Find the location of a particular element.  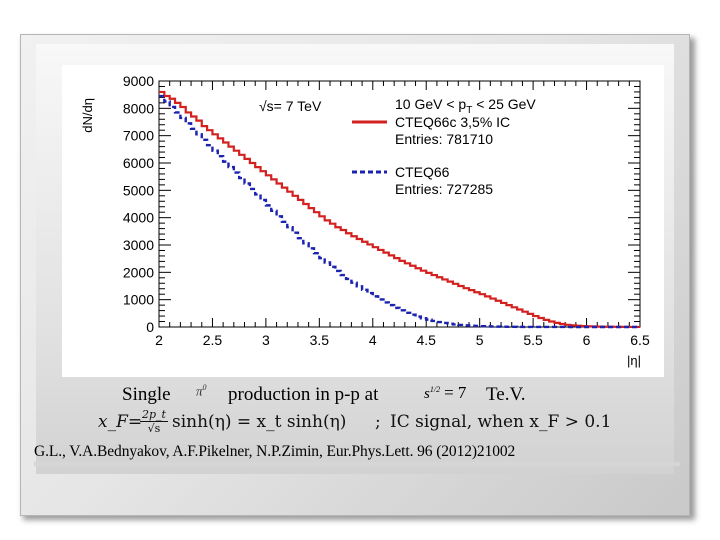

caption-tev: Te.V. is located at coordinates (506, 394).